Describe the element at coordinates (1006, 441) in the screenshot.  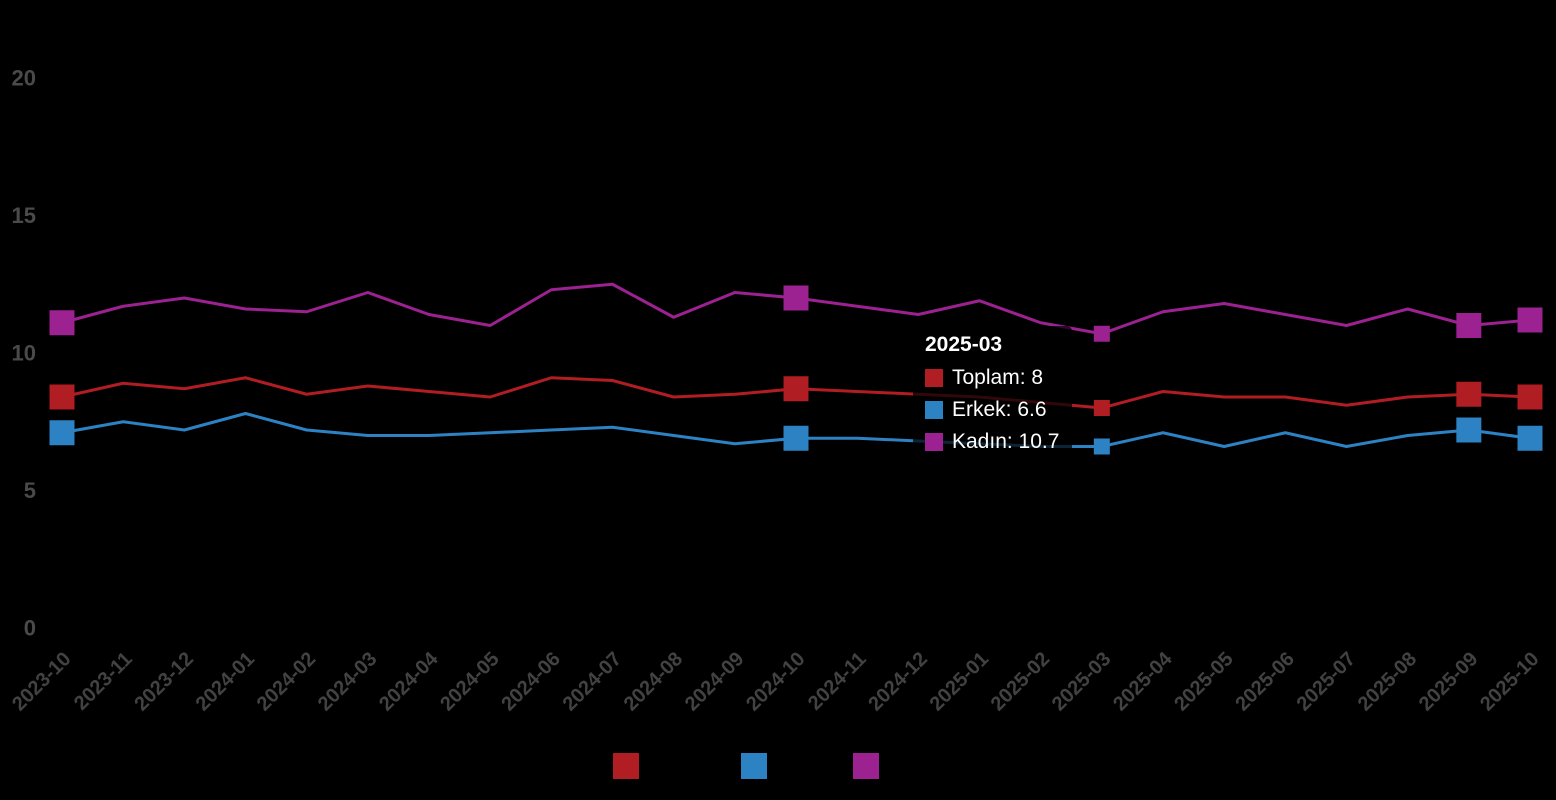
I see `tooltip-row-text: Kadın: 10.7` at that location.